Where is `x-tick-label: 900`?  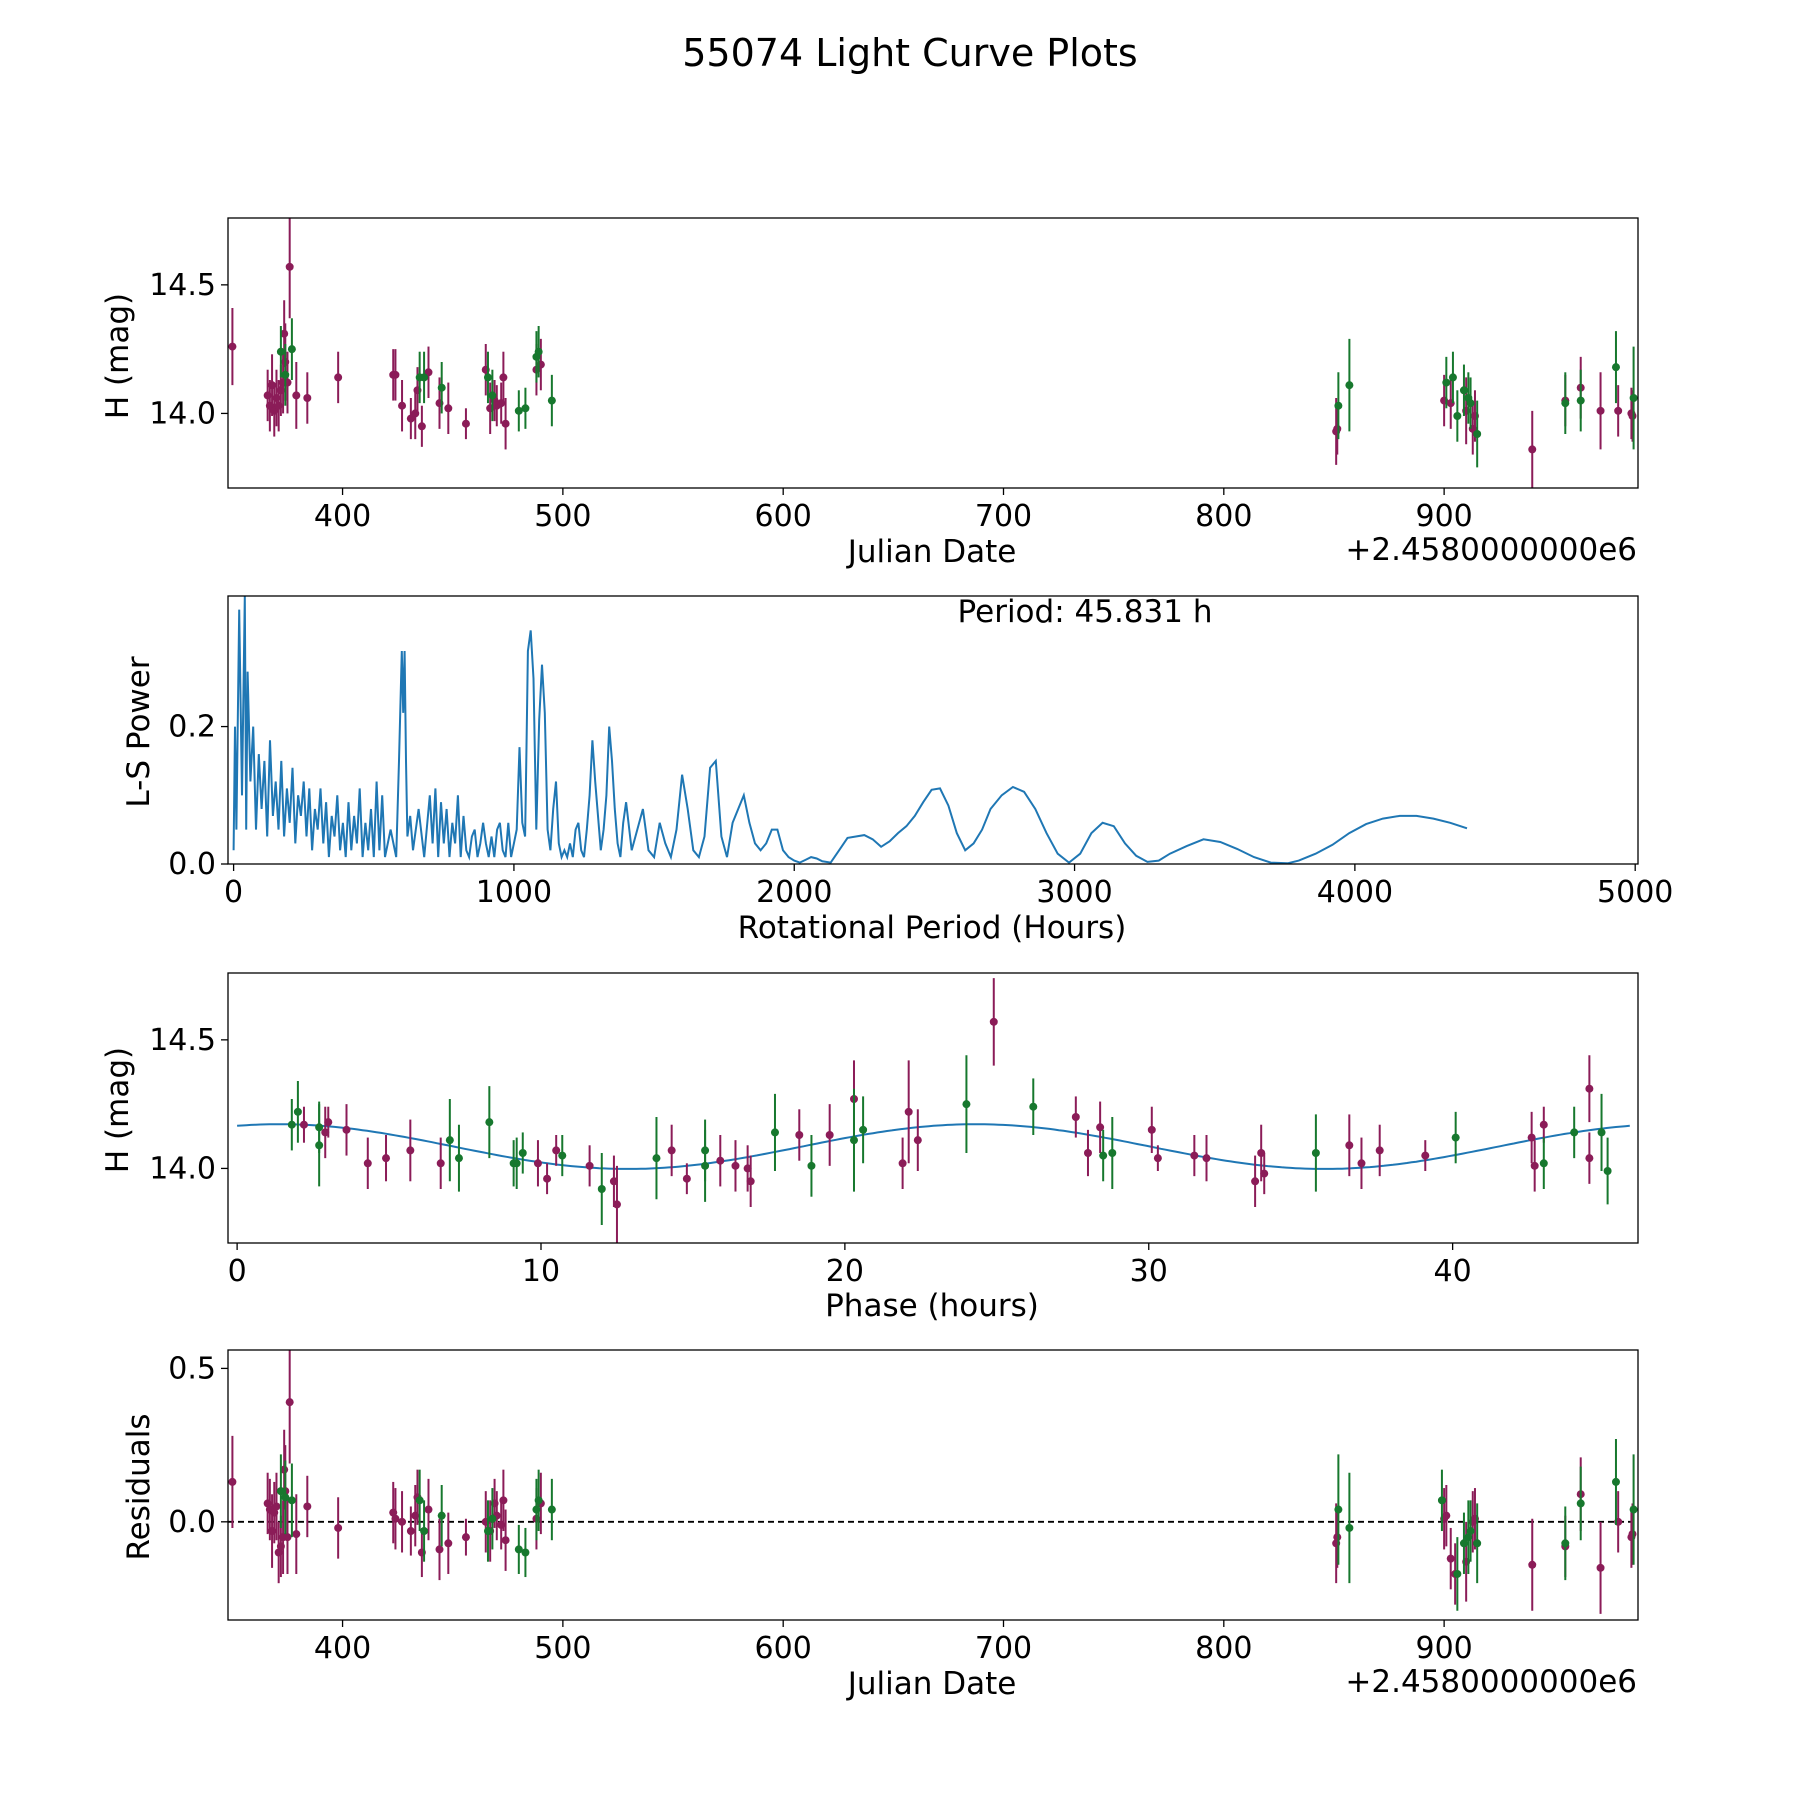
x-tick-label: 900 is located at coordinates (1443, 516).